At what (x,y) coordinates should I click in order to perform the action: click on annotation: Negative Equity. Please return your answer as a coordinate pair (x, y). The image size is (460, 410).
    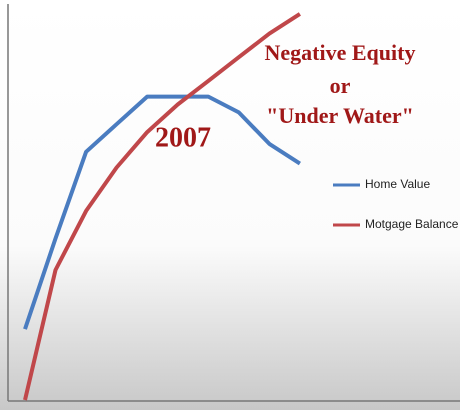
    Looking at the image, I should click on (340, 52).